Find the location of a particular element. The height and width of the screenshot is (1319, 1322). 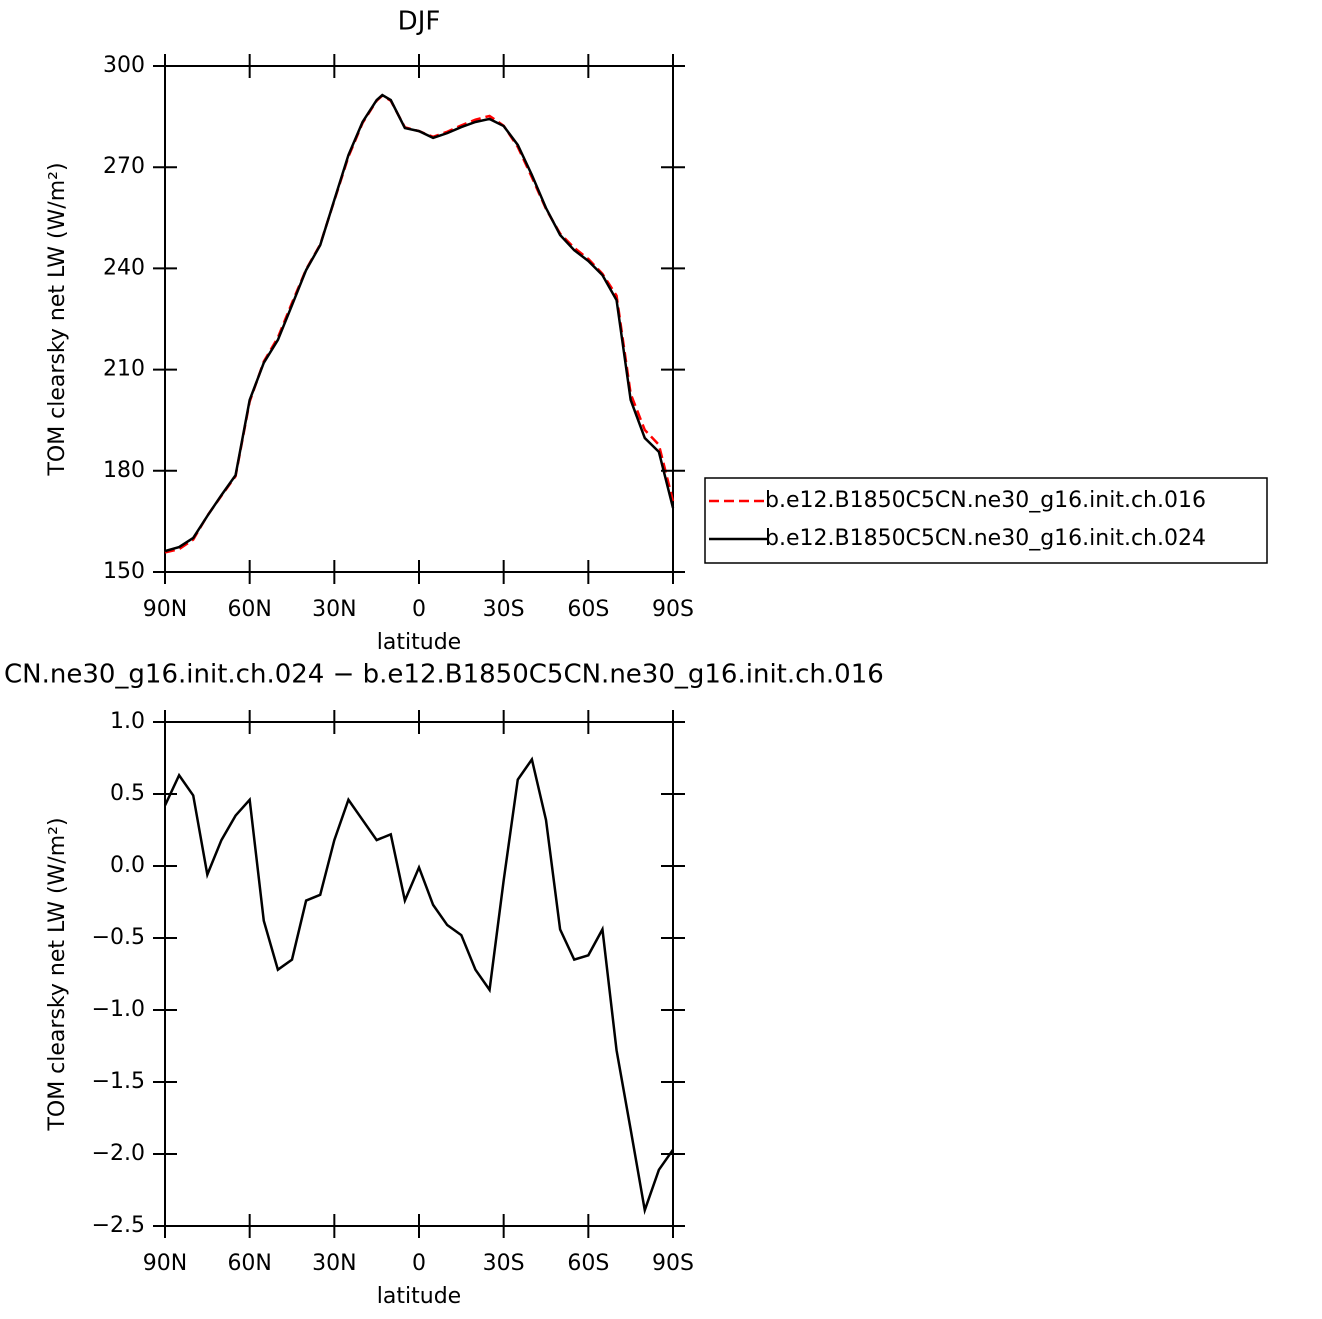

y-tick-label: 180 is located at coordinates (124, 470).